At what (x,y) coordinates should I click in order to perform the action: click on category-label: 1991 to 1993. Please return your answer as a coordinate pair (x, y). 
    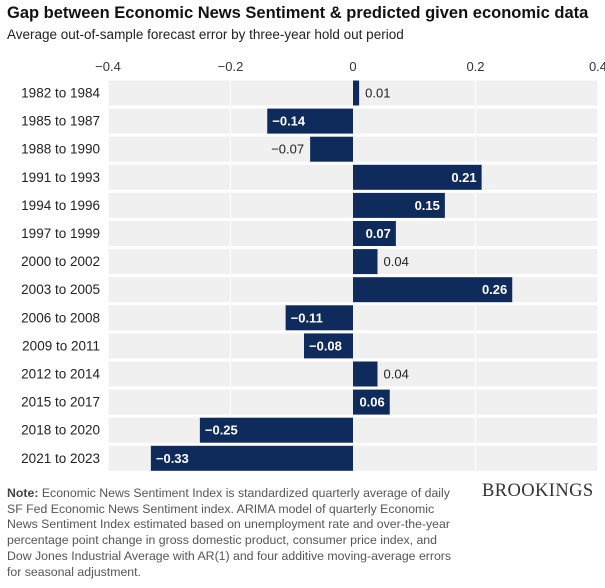
    Looking at the image, I should click on (60, 177).